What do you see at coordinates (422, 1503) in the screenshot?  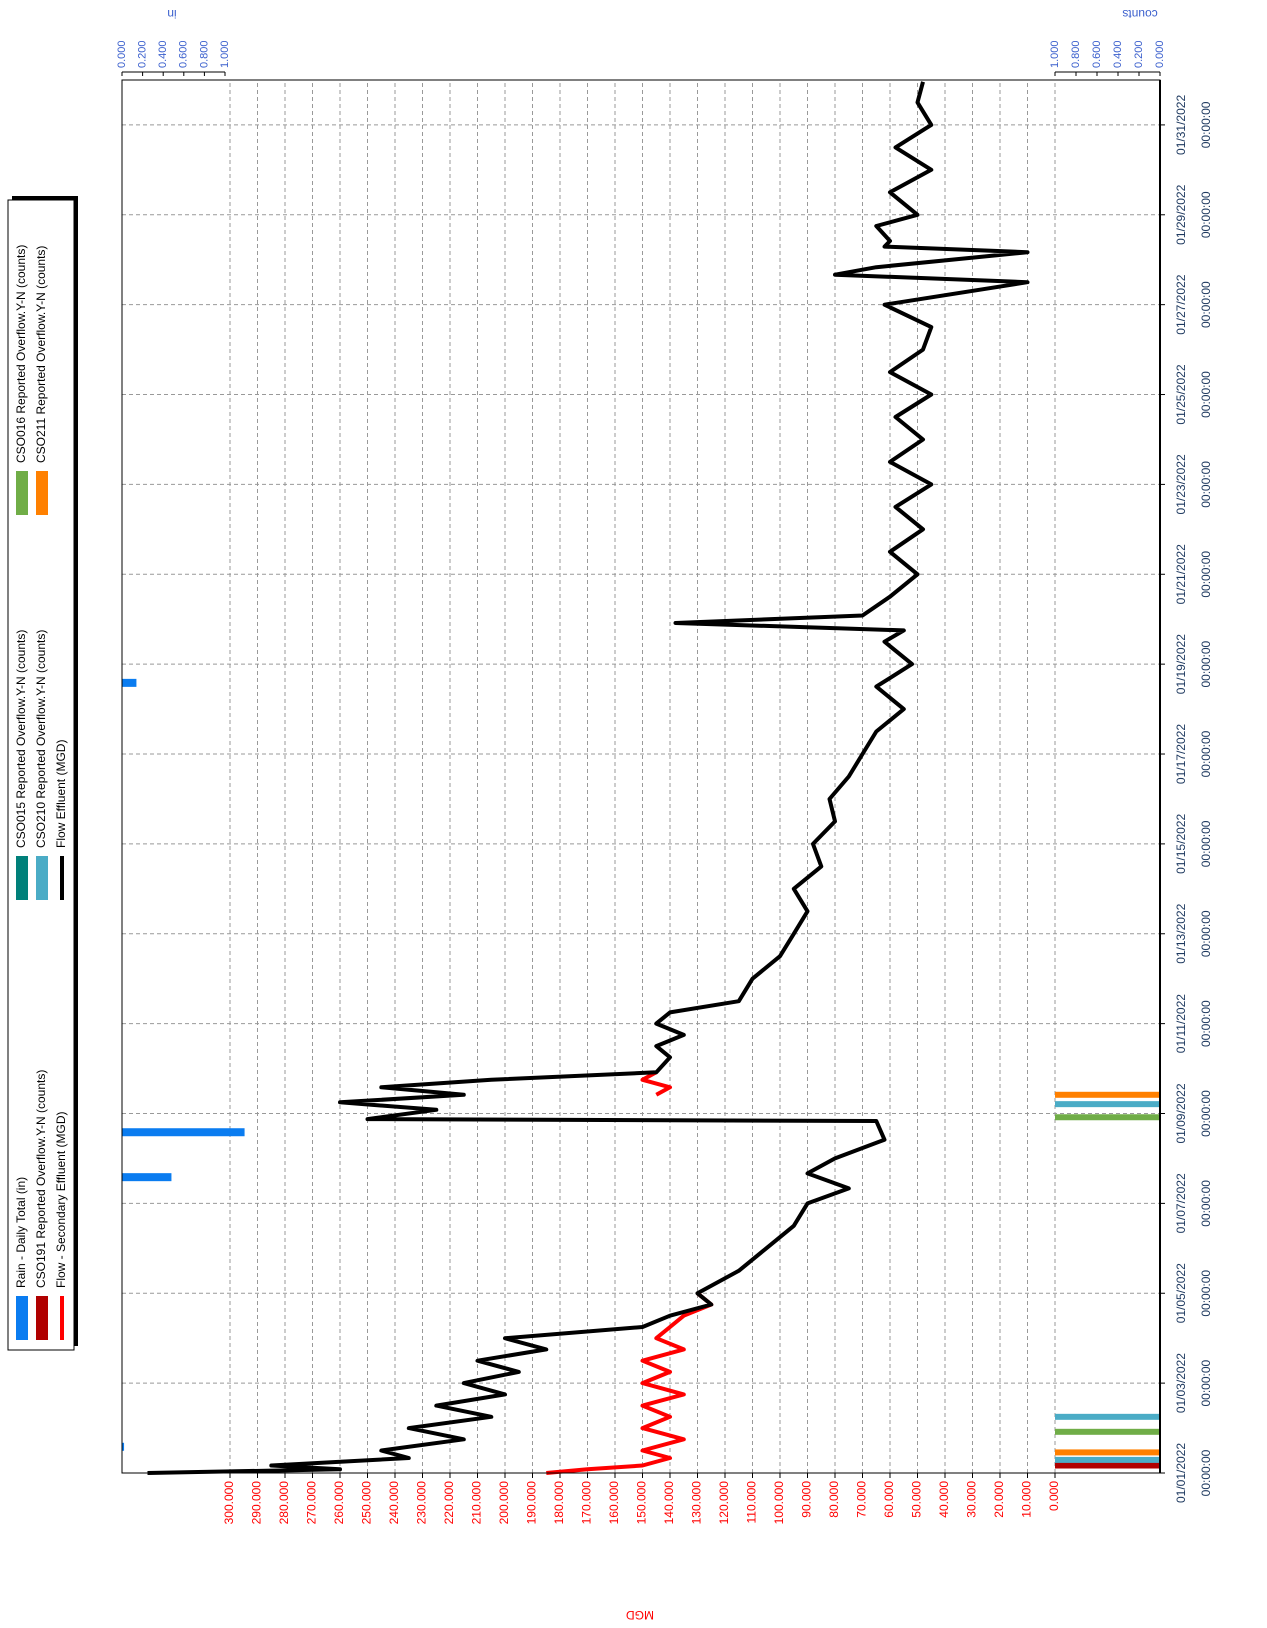 I see `y-tick-label: 230.000` at bounding box center [422, 1503].